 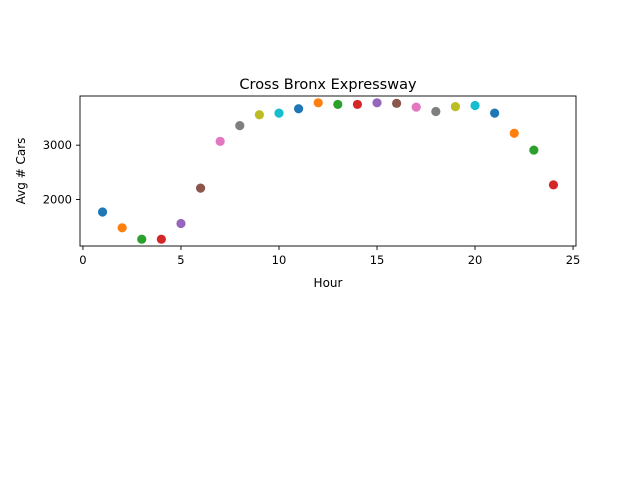 I want to click on x-tick-label: 5, so click(x=180, y=260).